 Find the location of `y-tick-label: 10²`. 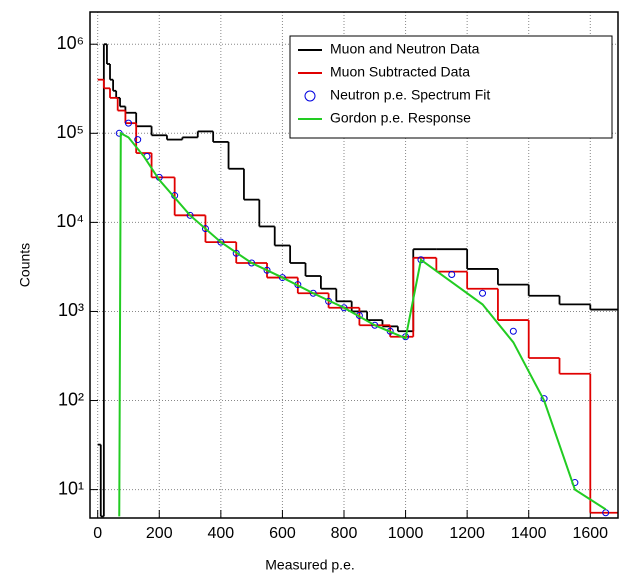

y-tick-label: 10² is located at coordinates (71, 399).